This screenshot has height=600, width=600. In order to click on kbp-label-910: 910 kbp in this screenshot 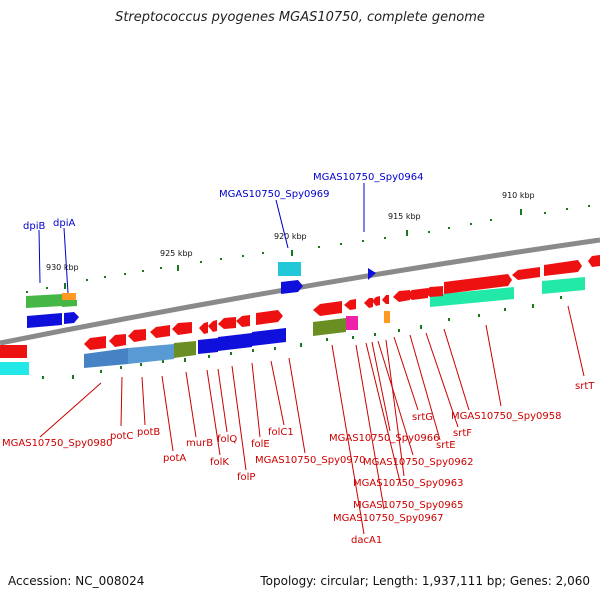, I will do `click(518, 195)`.